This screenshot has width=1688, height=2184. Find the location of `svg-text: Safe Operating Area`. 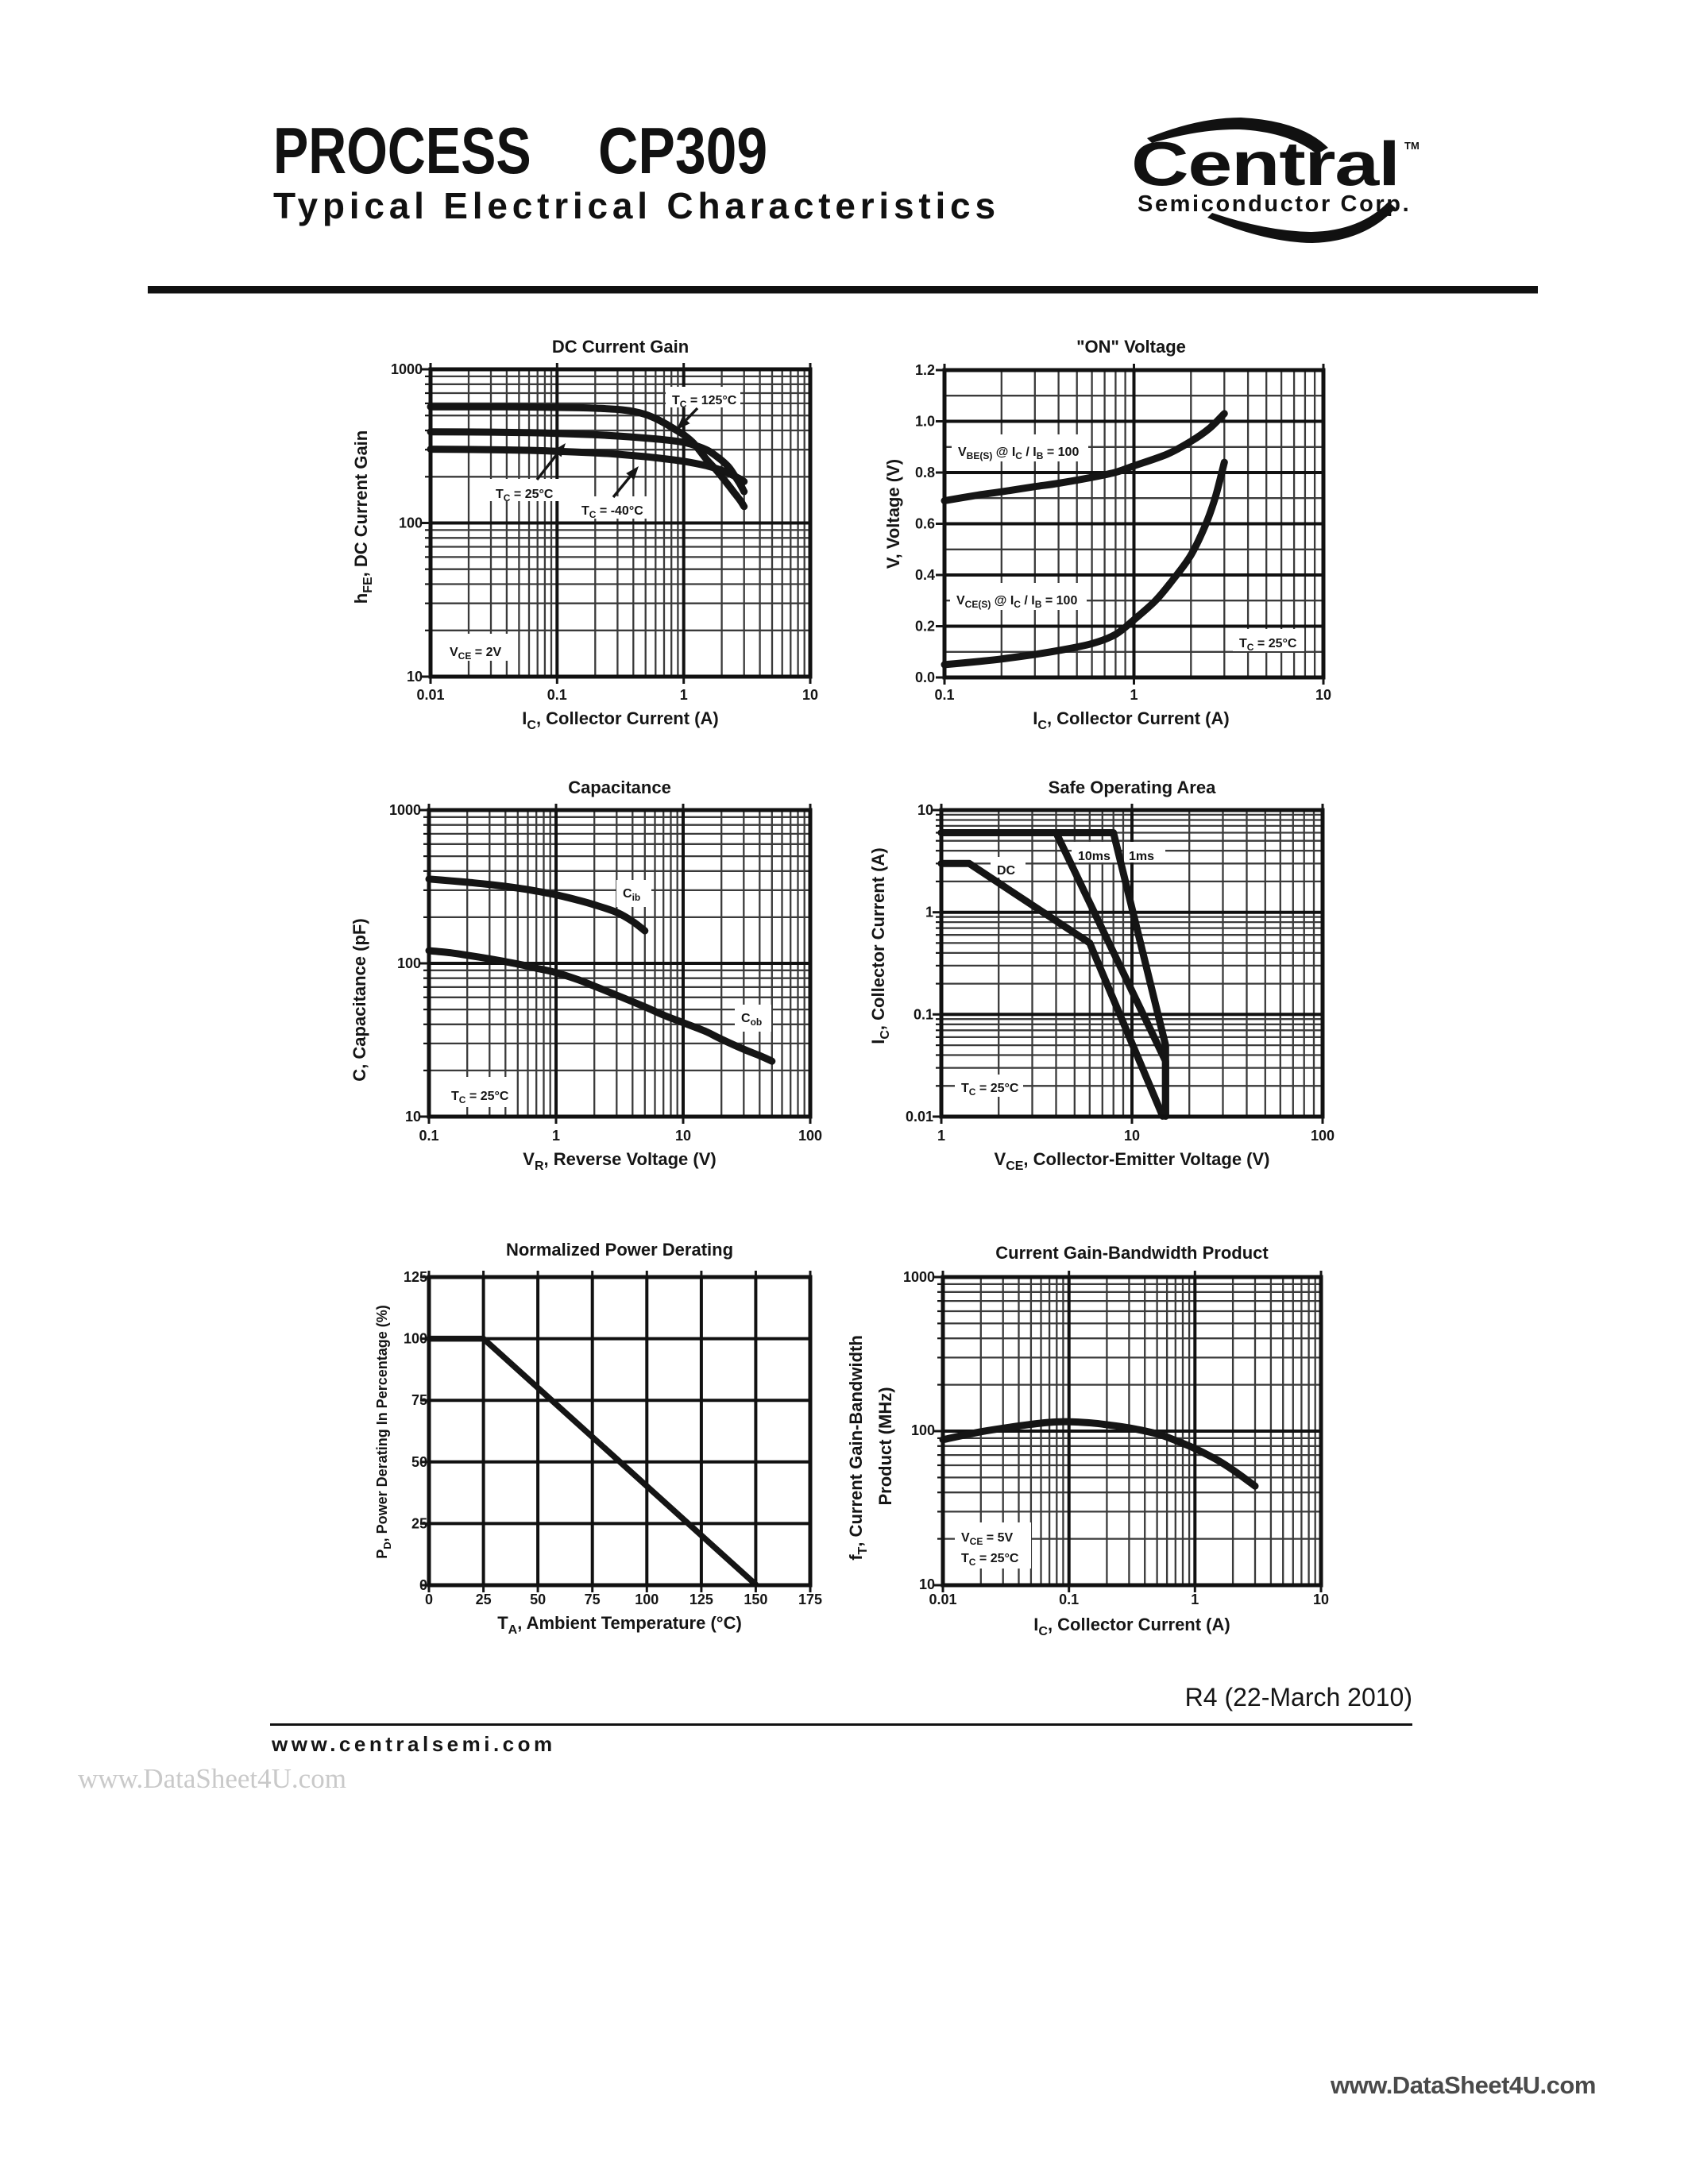

svg-text: Safe Operating Area is located at coordinates (1132, 787).